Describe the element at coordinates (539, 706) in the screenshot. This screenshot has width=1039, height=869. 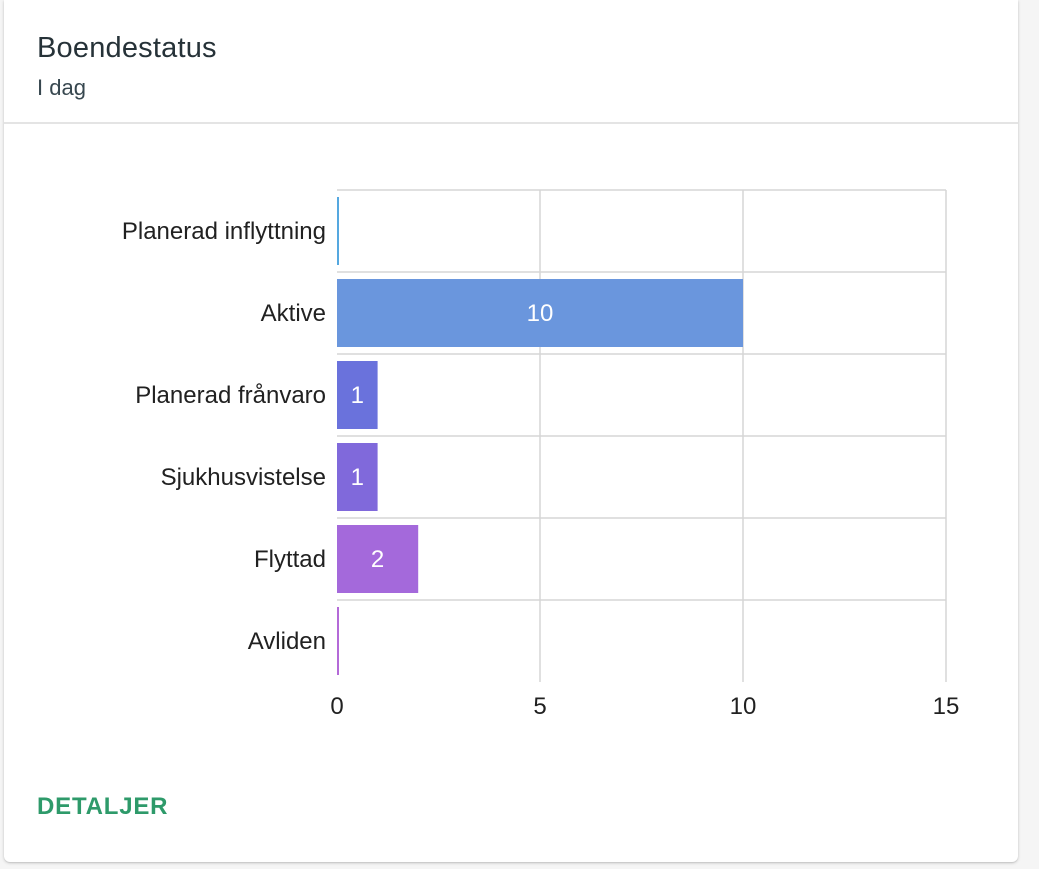
I see `x-tick-label: 5` at that location.